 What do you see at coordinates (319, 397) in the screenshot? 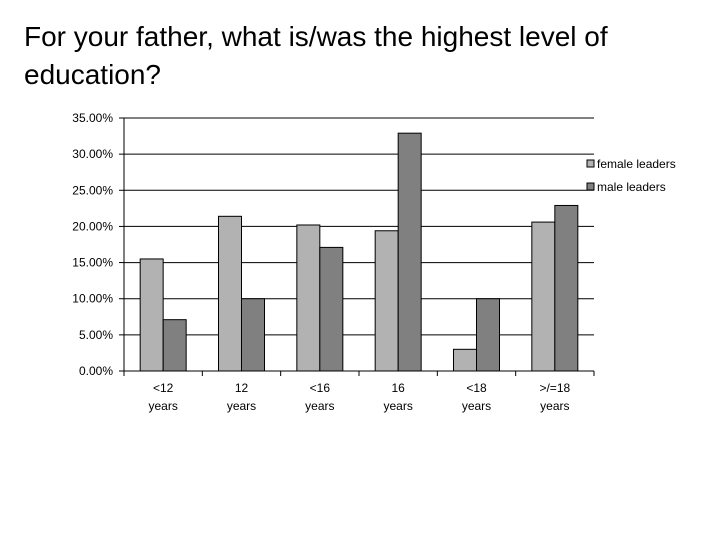
I see `x-category-label: <16 years` at bounding box center [319, 397].